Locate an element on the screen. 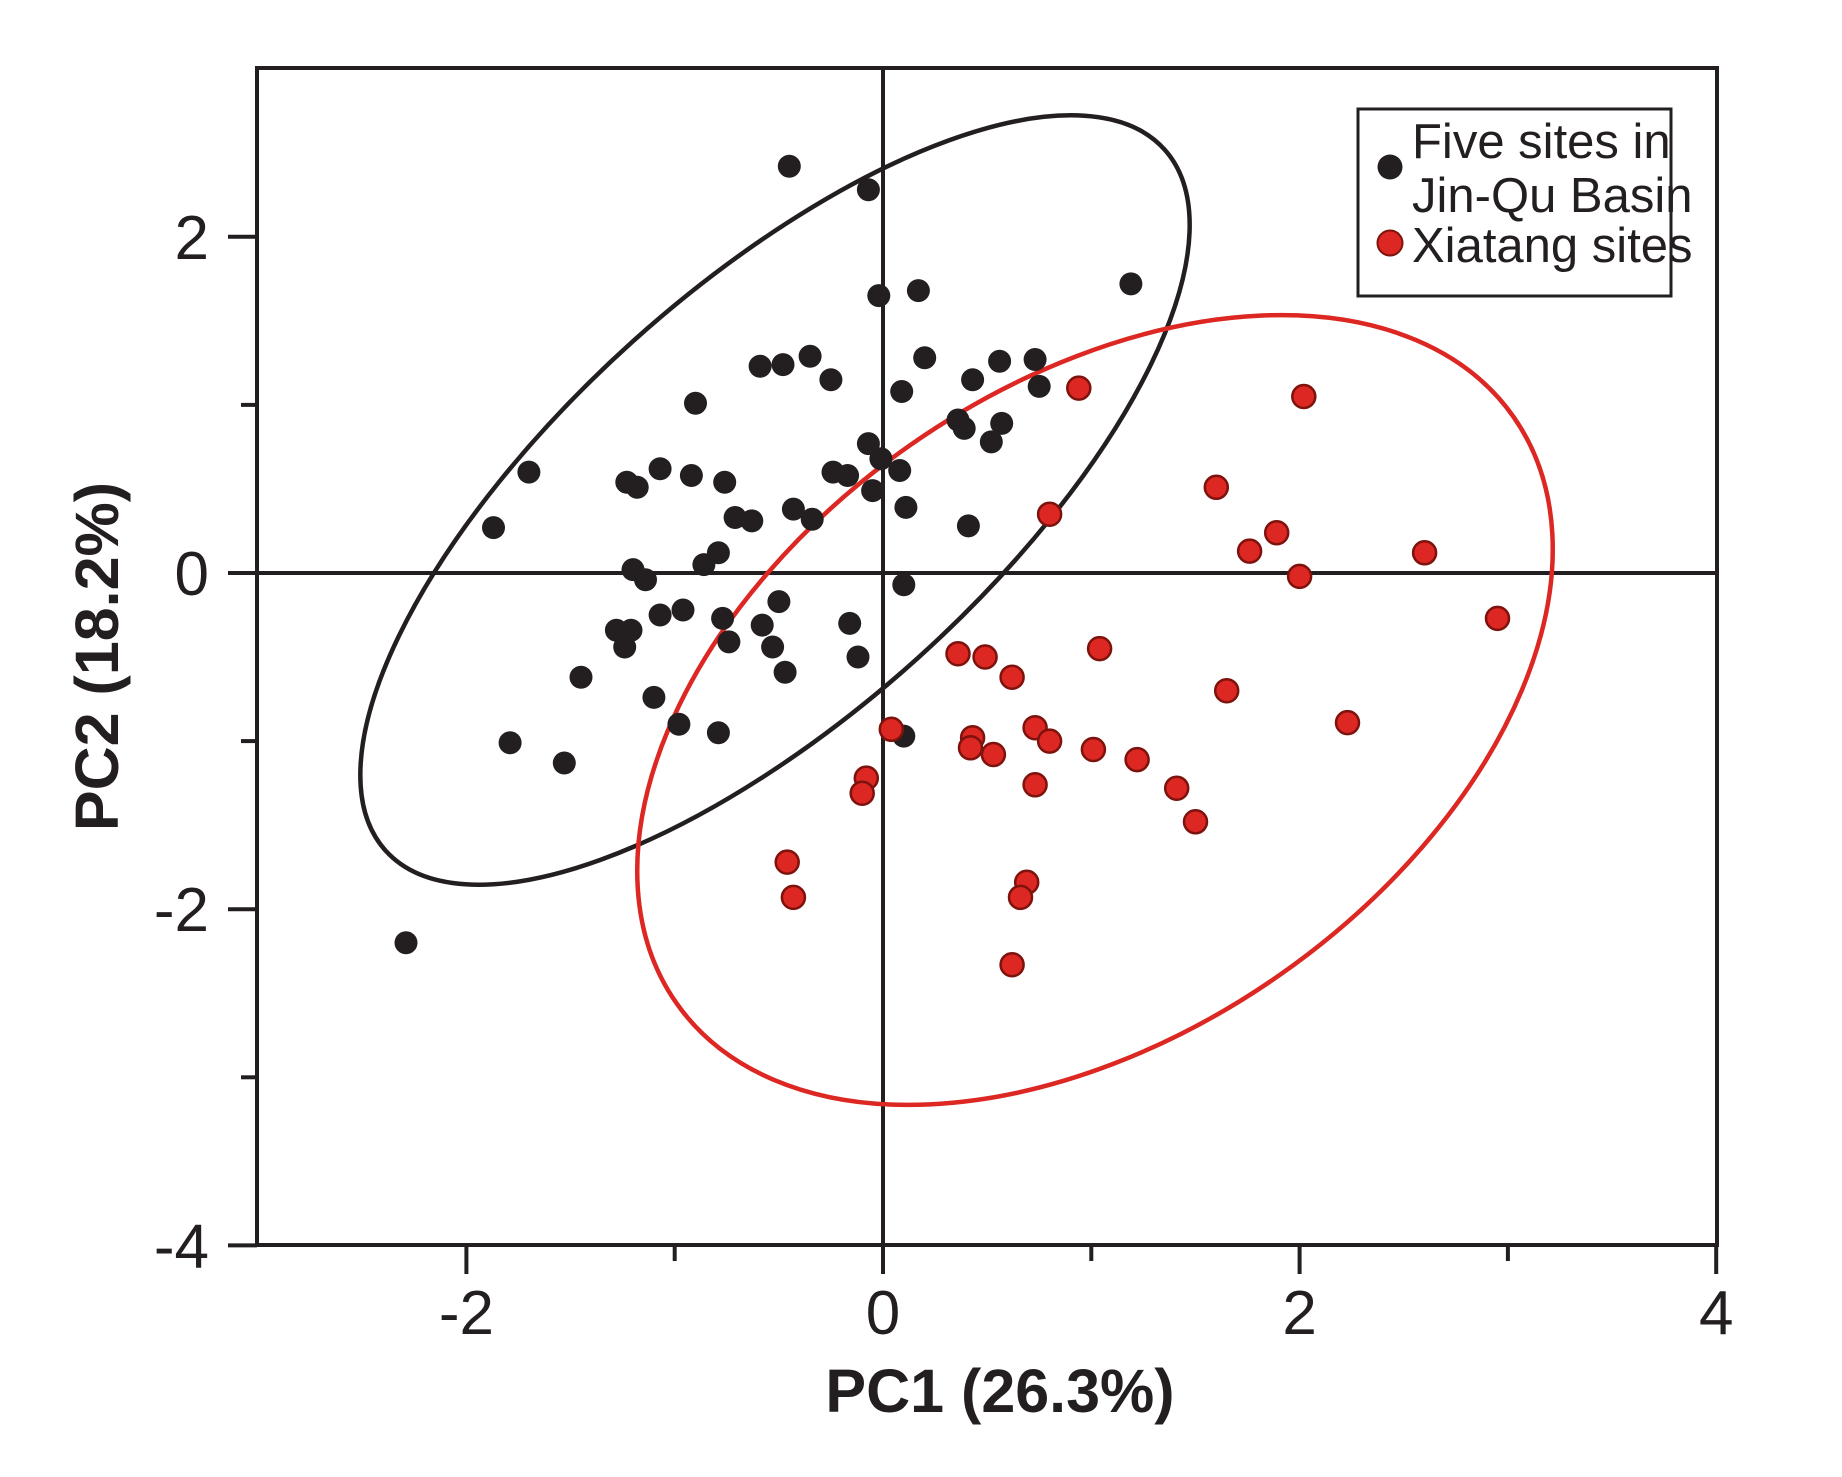 The width and height of the screenshot is (1842, 1477). x-axis-title: PC1 (26.3%) is located at coordinates (999, 1391).